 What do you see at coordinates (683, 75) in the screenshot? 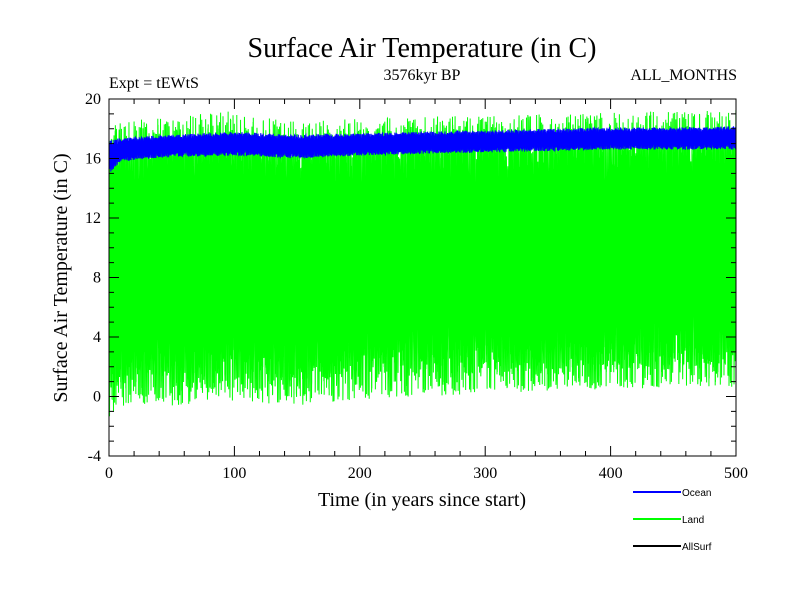
I see `period-label: ALL_MONTHS` at bounding box center [683, 75].